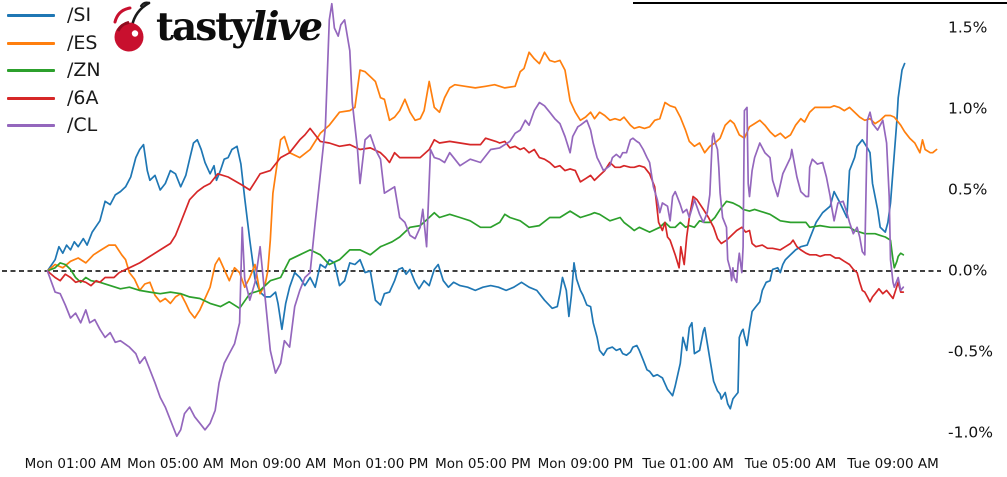 Image resolution: width=1007 pixels, height=477 pixels. I want to click on legend-item-si: /SI, so click(54, 16).